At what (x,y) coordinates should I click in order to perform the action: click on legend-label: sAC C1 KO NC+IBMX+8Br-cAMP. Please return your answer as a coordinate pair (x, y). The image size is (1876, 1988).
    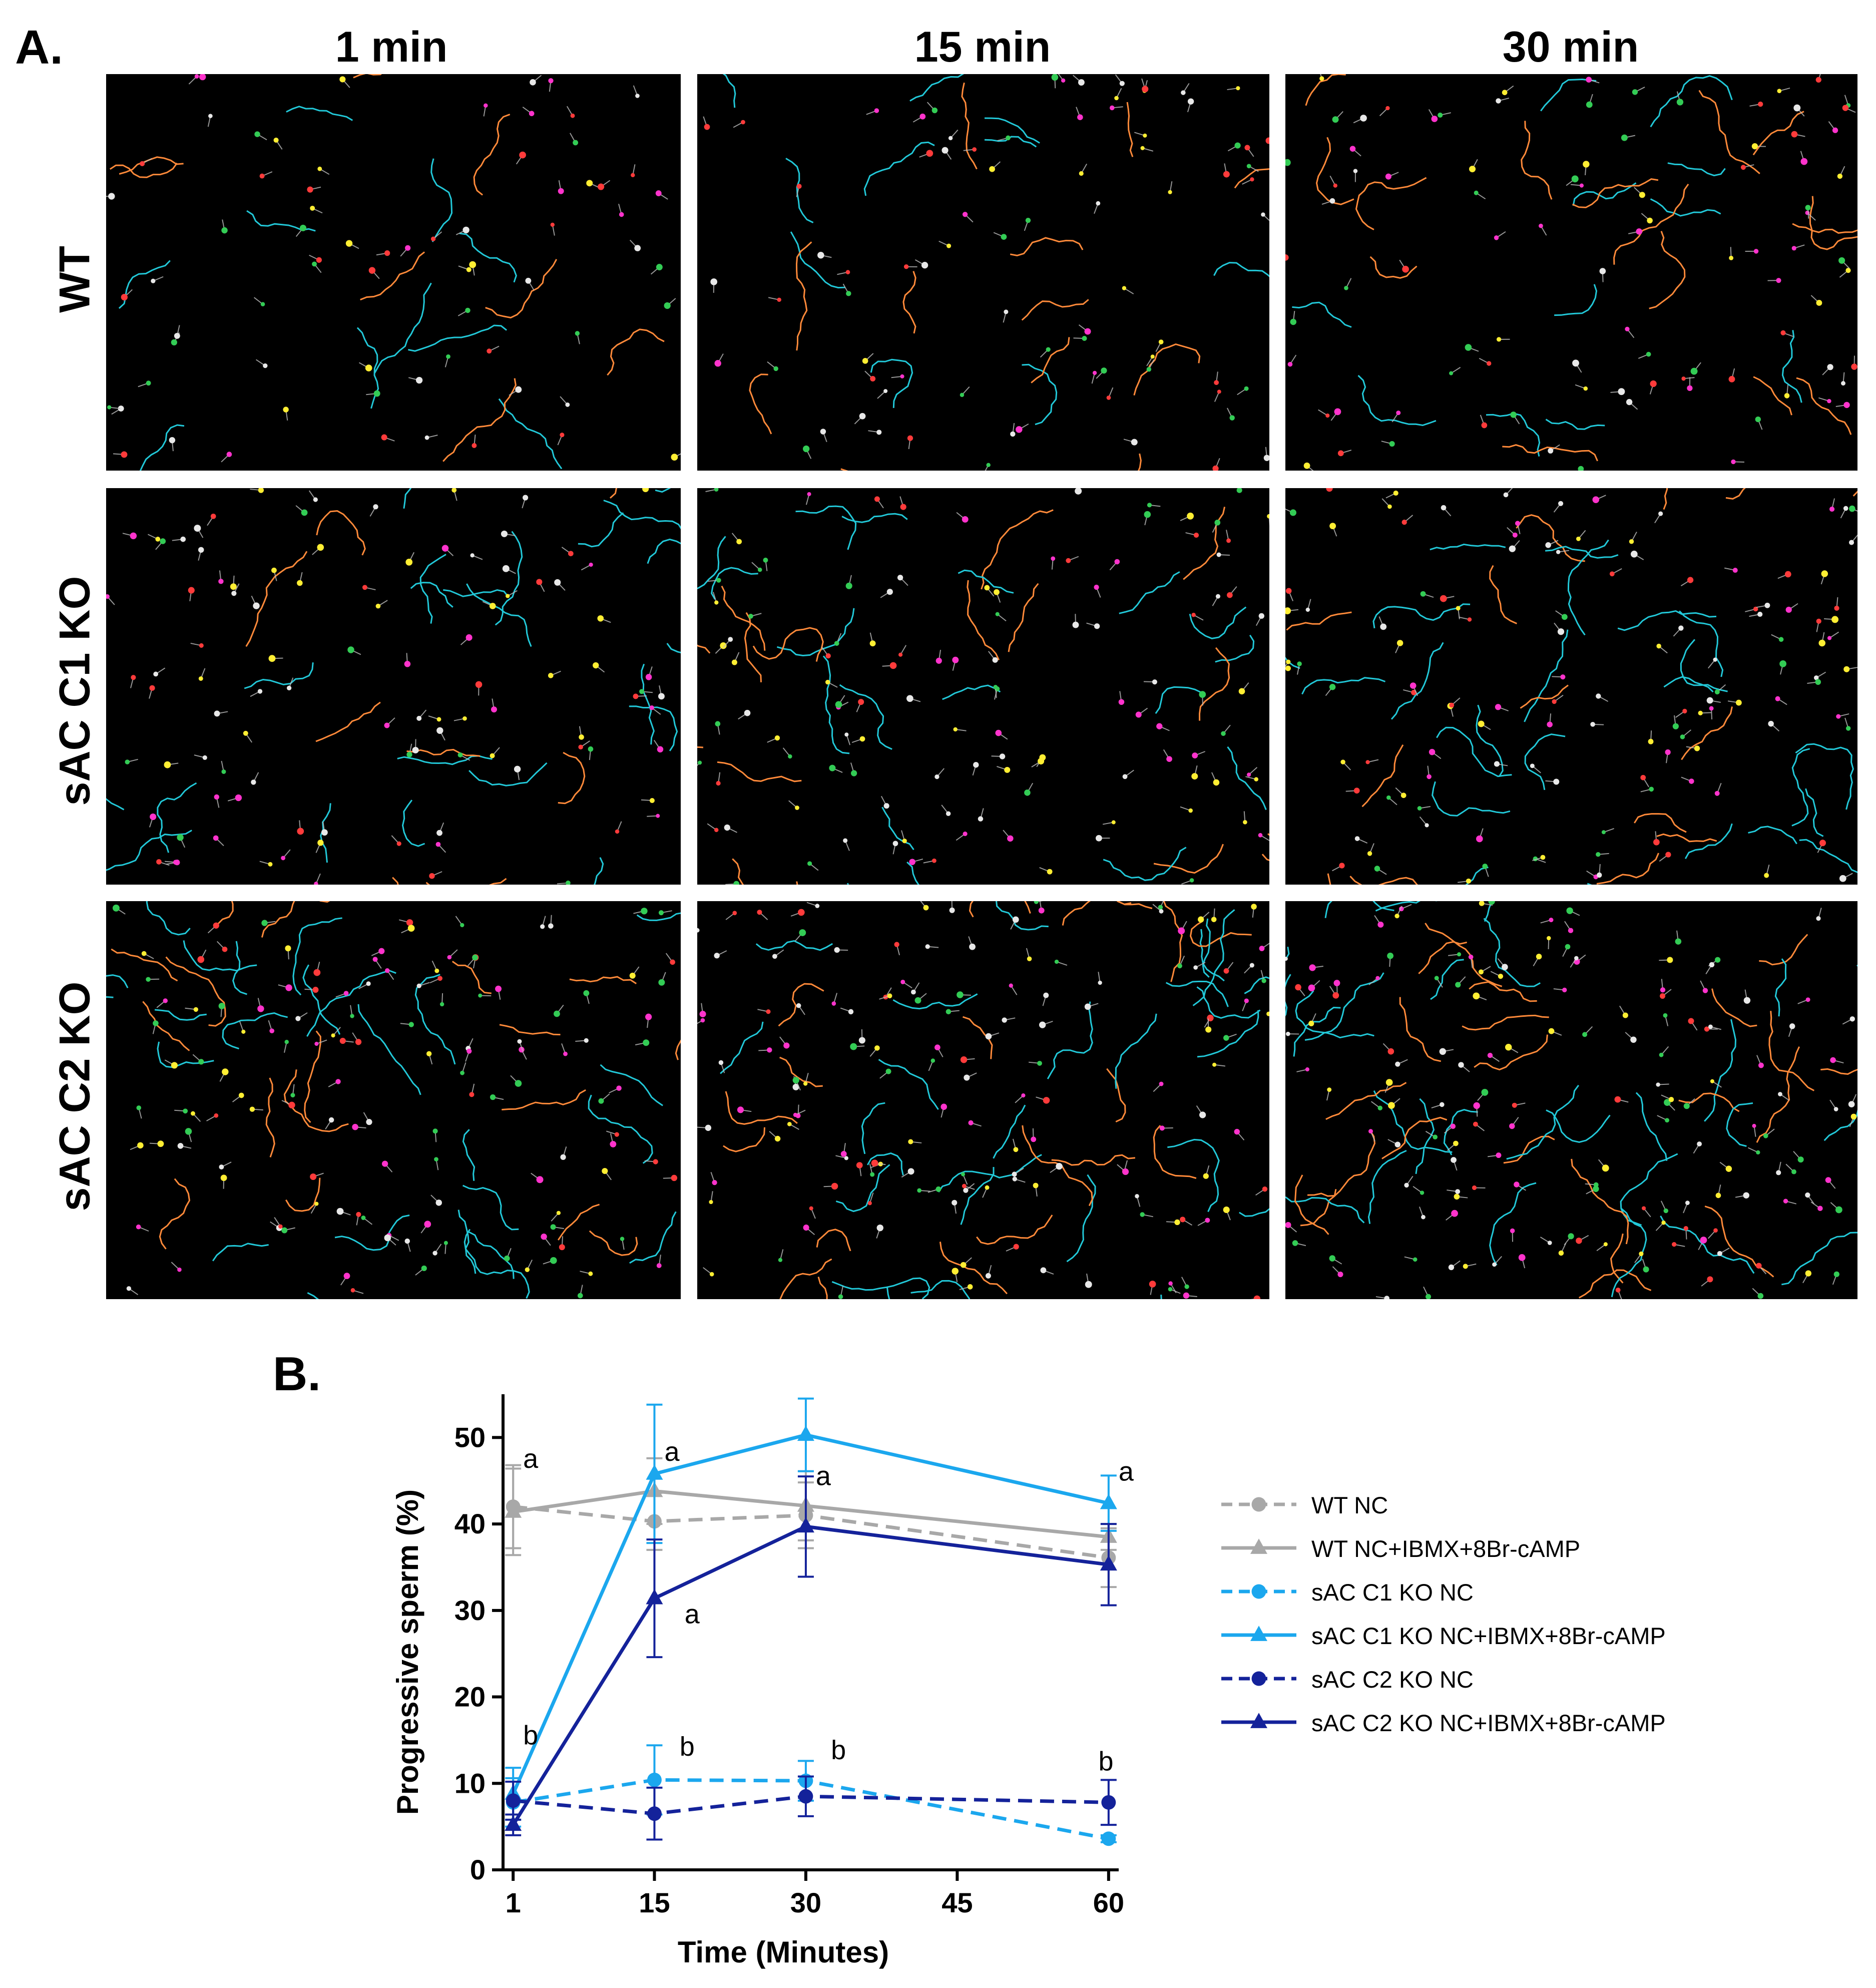
    Looking at the image, I should click on (1488, 1636).